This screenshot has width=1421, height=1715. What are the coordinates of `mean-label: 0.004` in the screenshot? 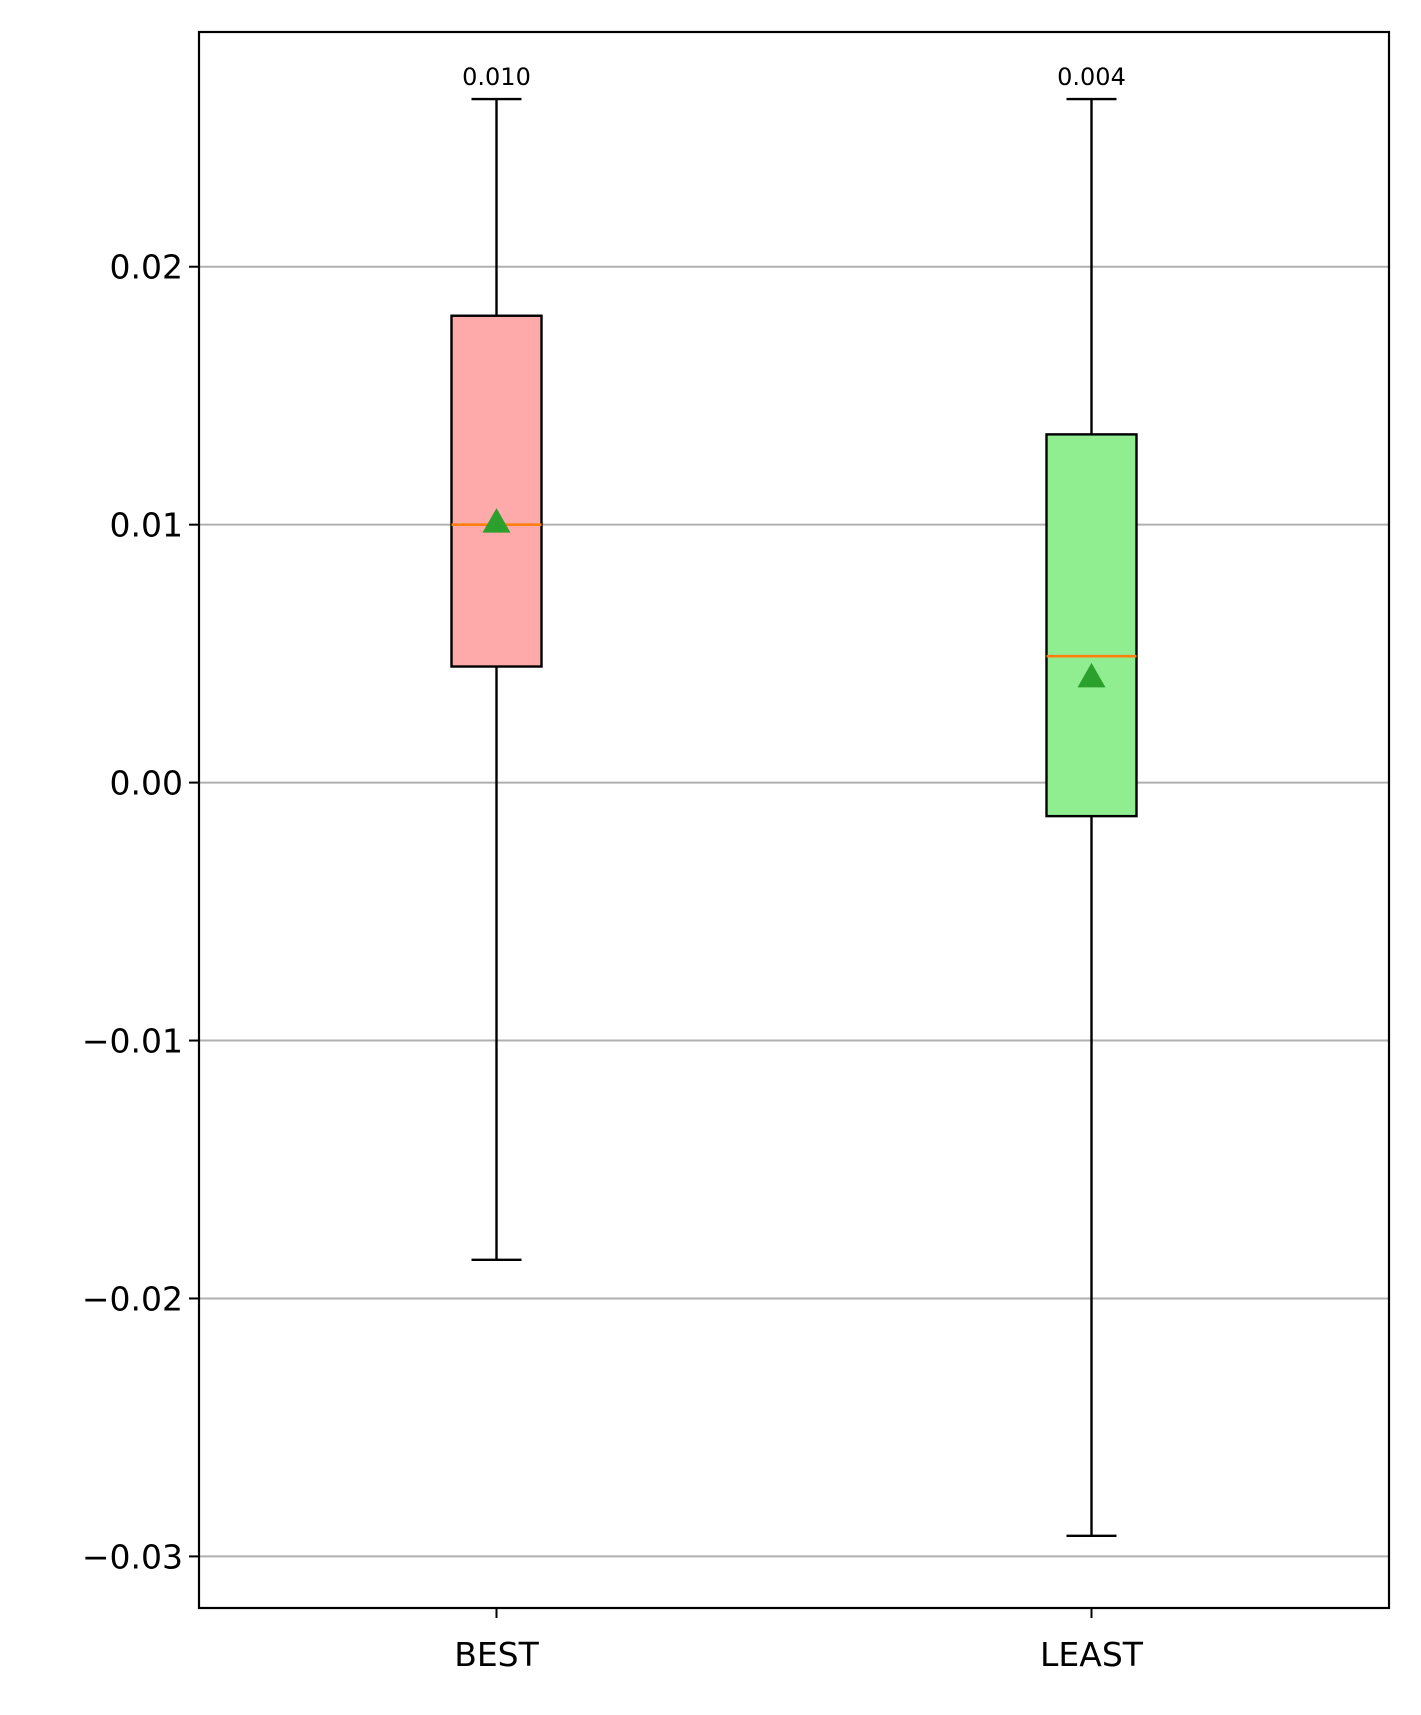 It's located at (1091, 77).